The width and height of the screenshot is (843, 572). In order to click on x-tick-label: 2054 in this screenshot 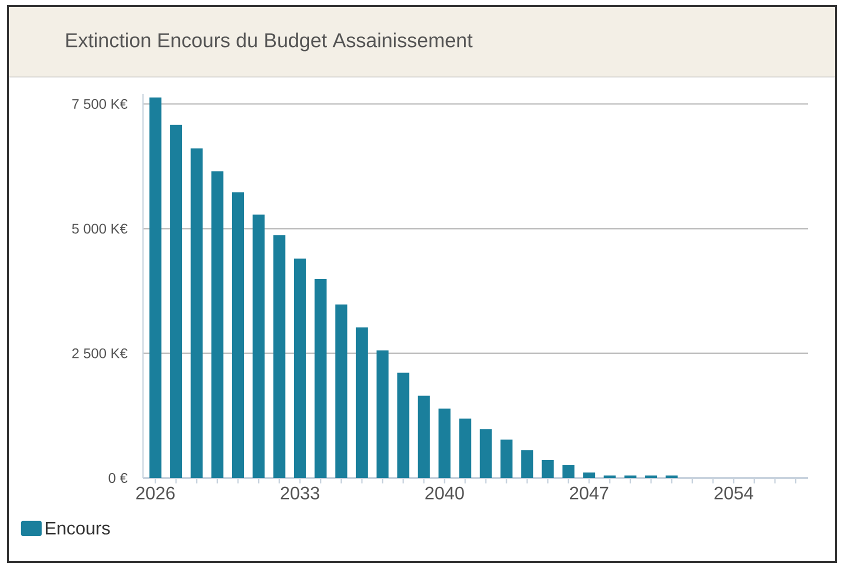, I will do `click(734, 493)`.